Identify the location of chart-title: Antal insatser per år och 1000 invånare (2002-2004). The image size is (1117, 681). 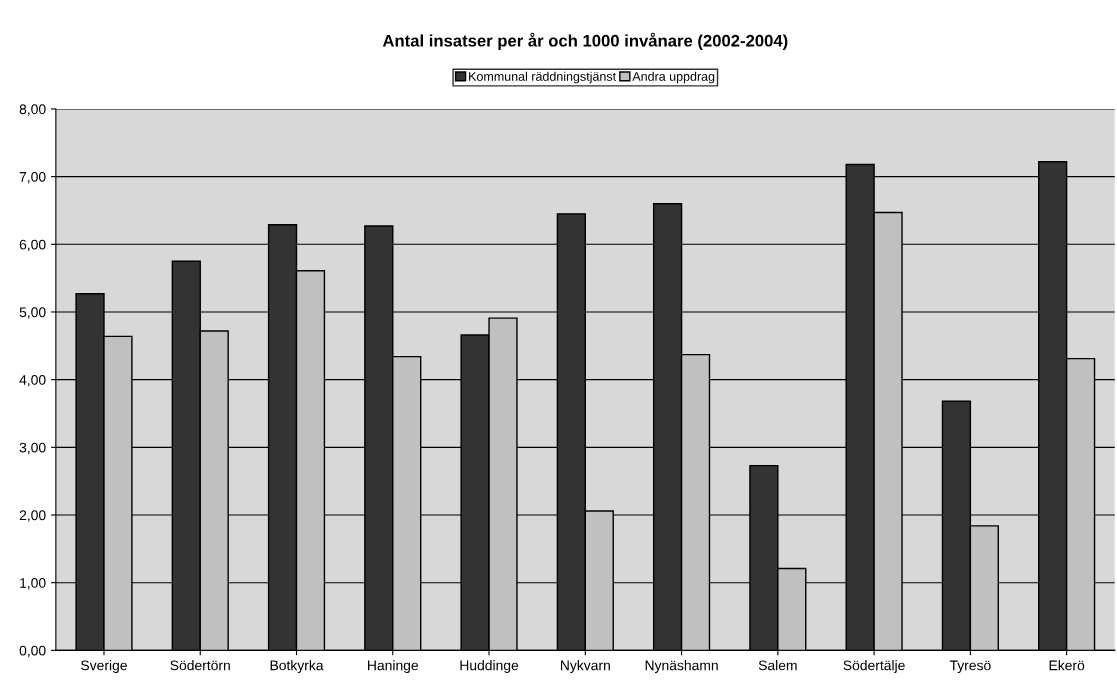
(585, 41).